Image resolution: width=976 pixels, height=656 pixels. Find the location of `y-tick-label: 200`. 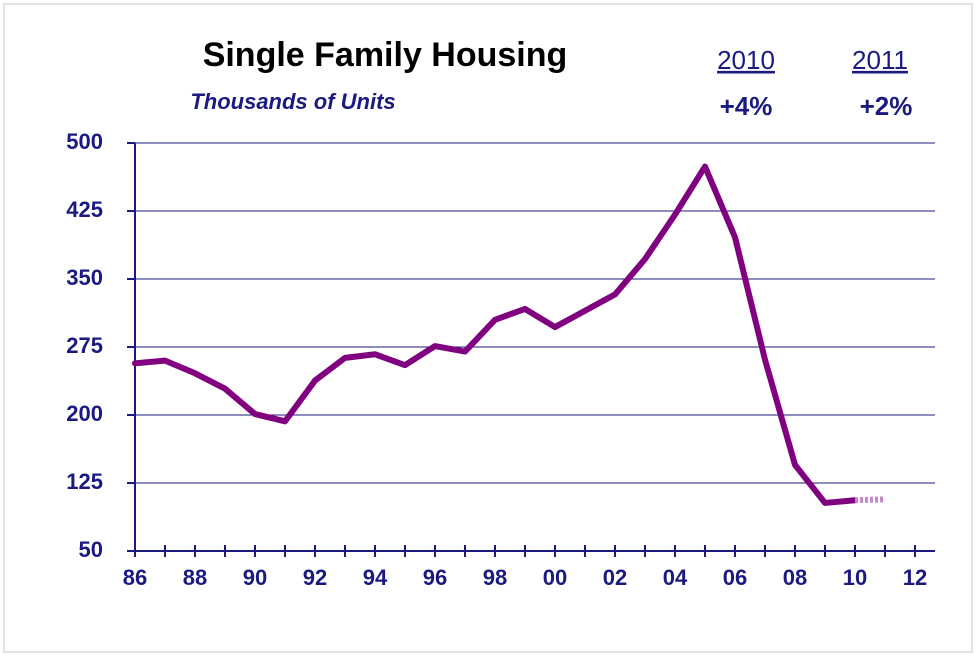

y-tick-label: 200 is located at coordinates (84, 413).